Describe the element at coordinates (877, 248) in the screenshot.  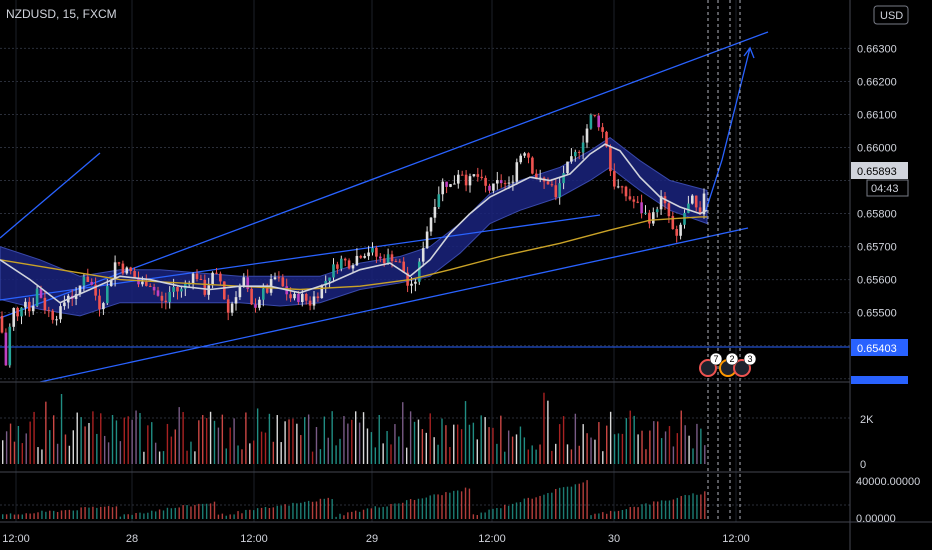
I see `price-axis-tick: 0.65700` at that location.